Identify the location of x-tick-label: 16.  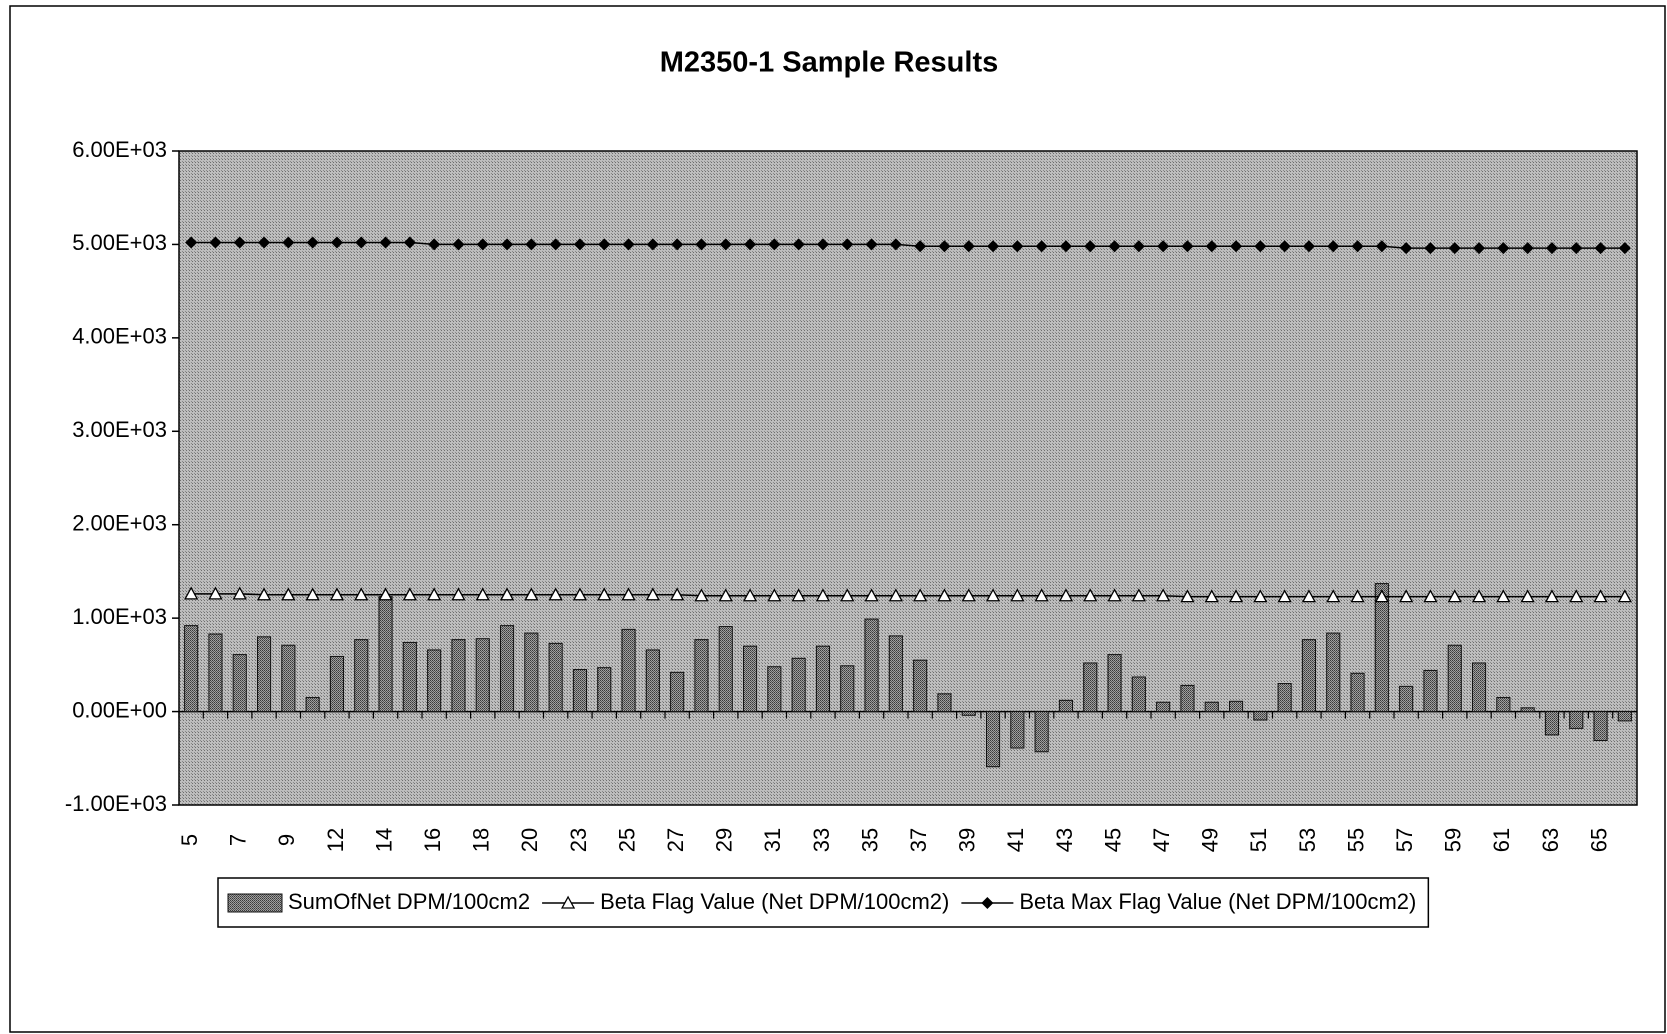
(432, 840).